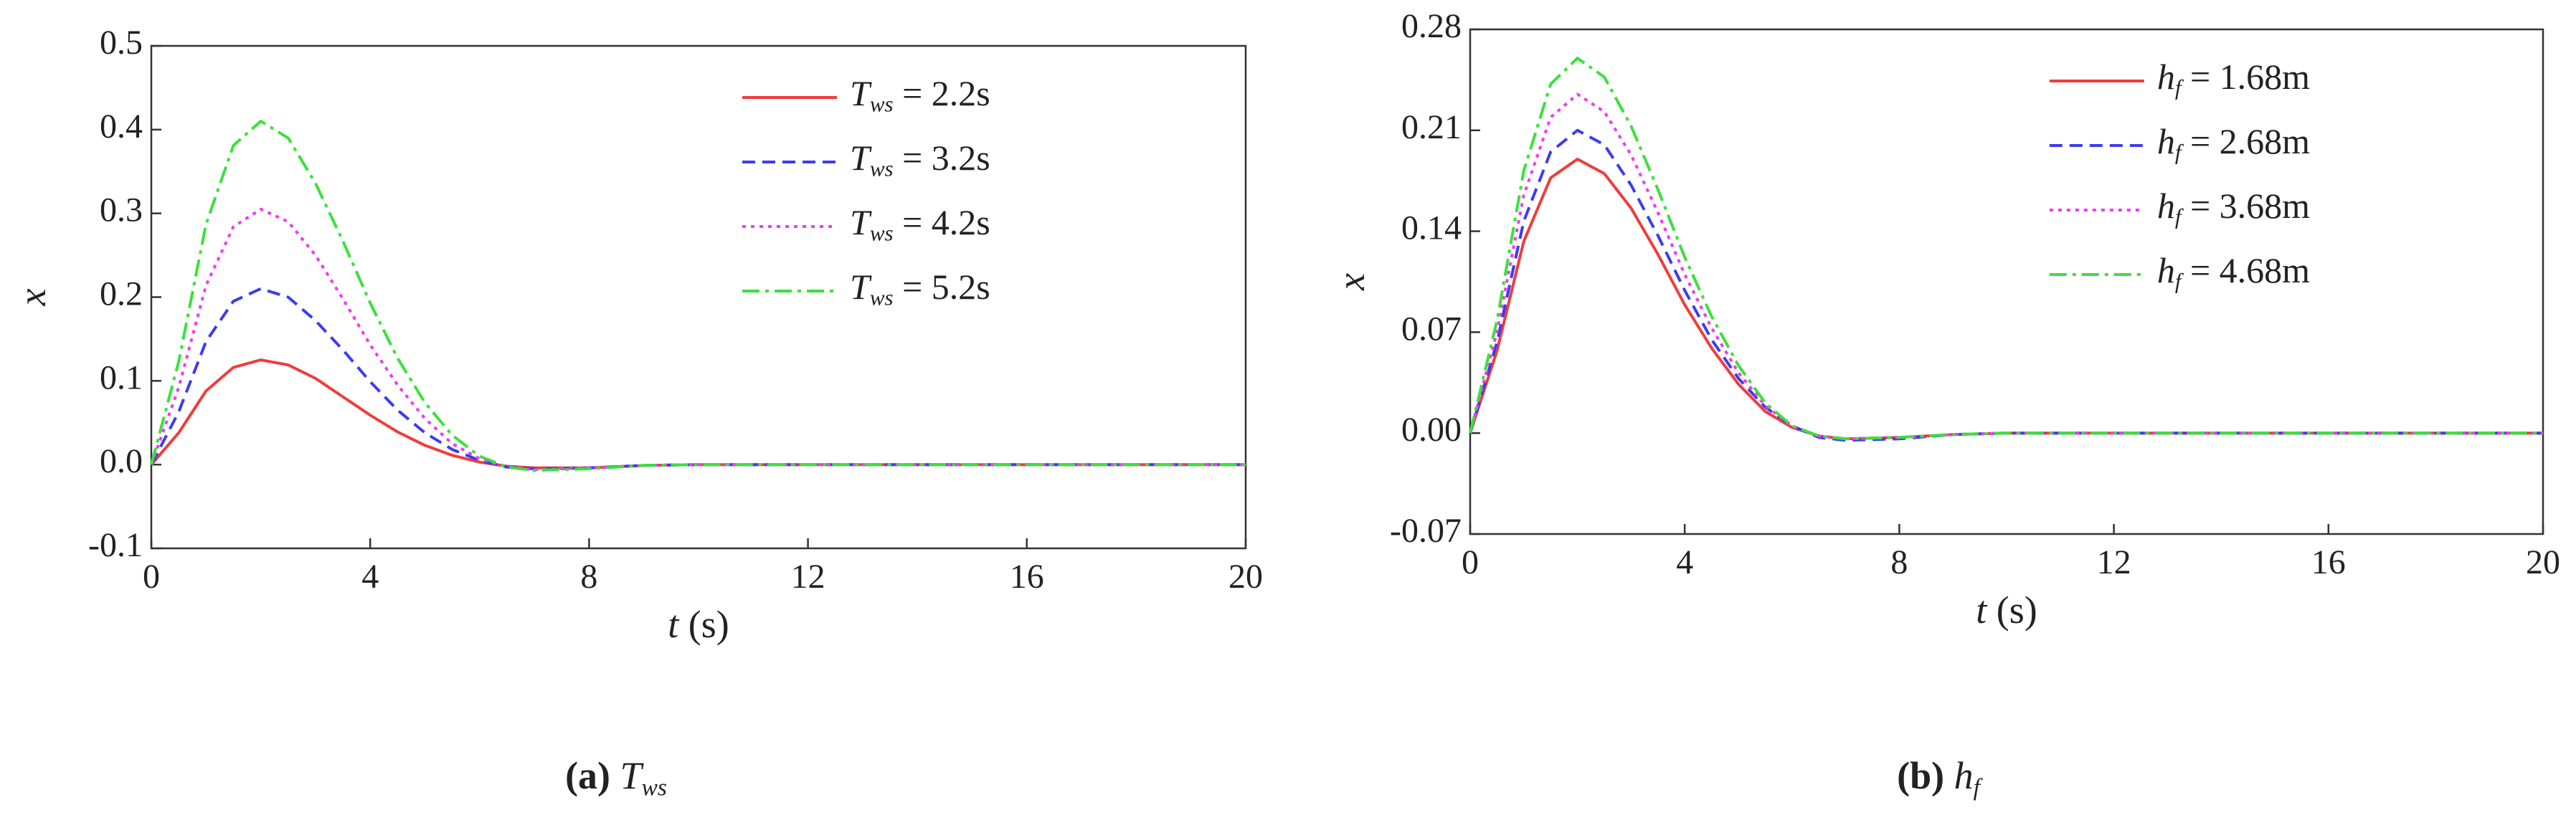  I want to click on y-tick-label: 0.0, so click(121, 461).